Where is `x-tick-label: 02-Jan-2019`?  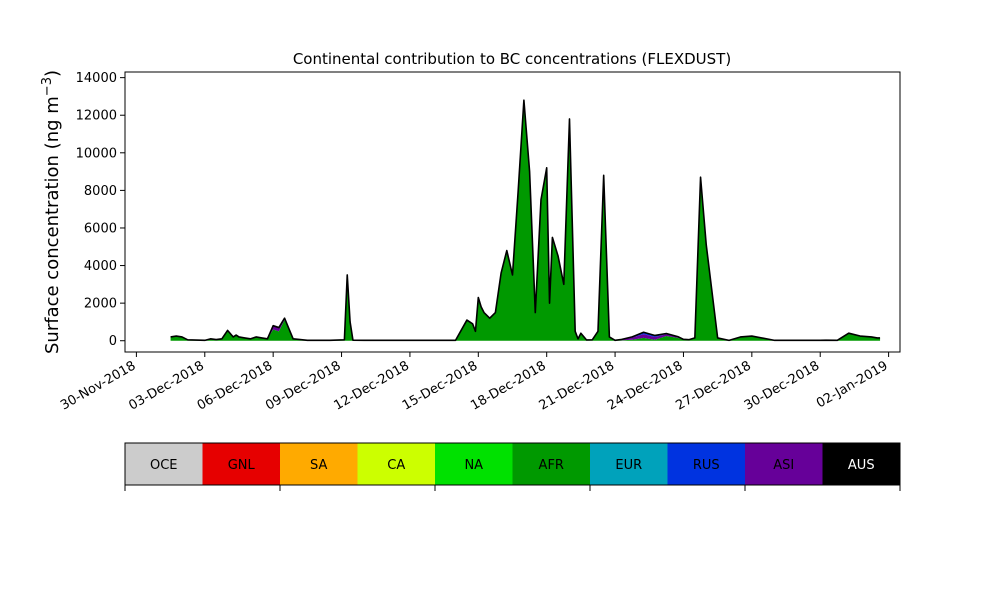 x-tick-label: 02-Jan-2019 is located at coordinates (852, 384).